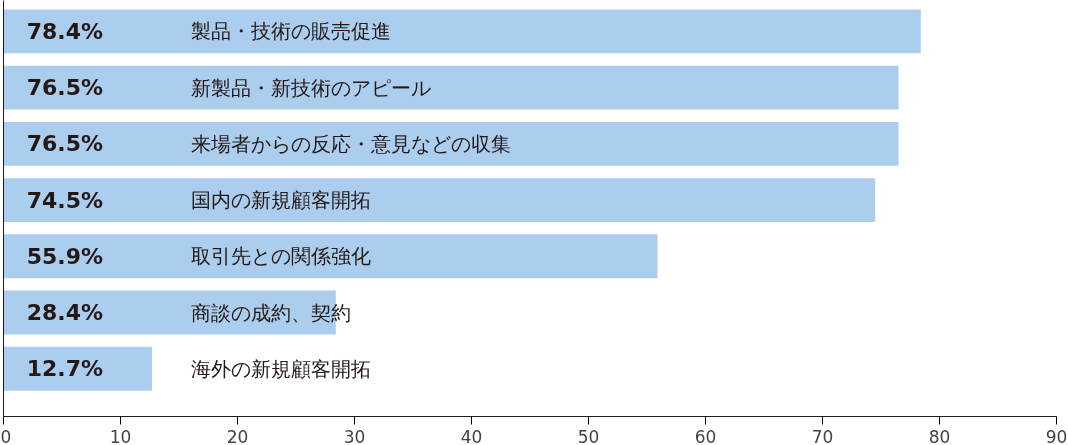 The width and height of the screenshot is (1068, 445). Describe the element at coordinates (64, 200) in the screenshot. I see `data-label: 74.5%` at that location.